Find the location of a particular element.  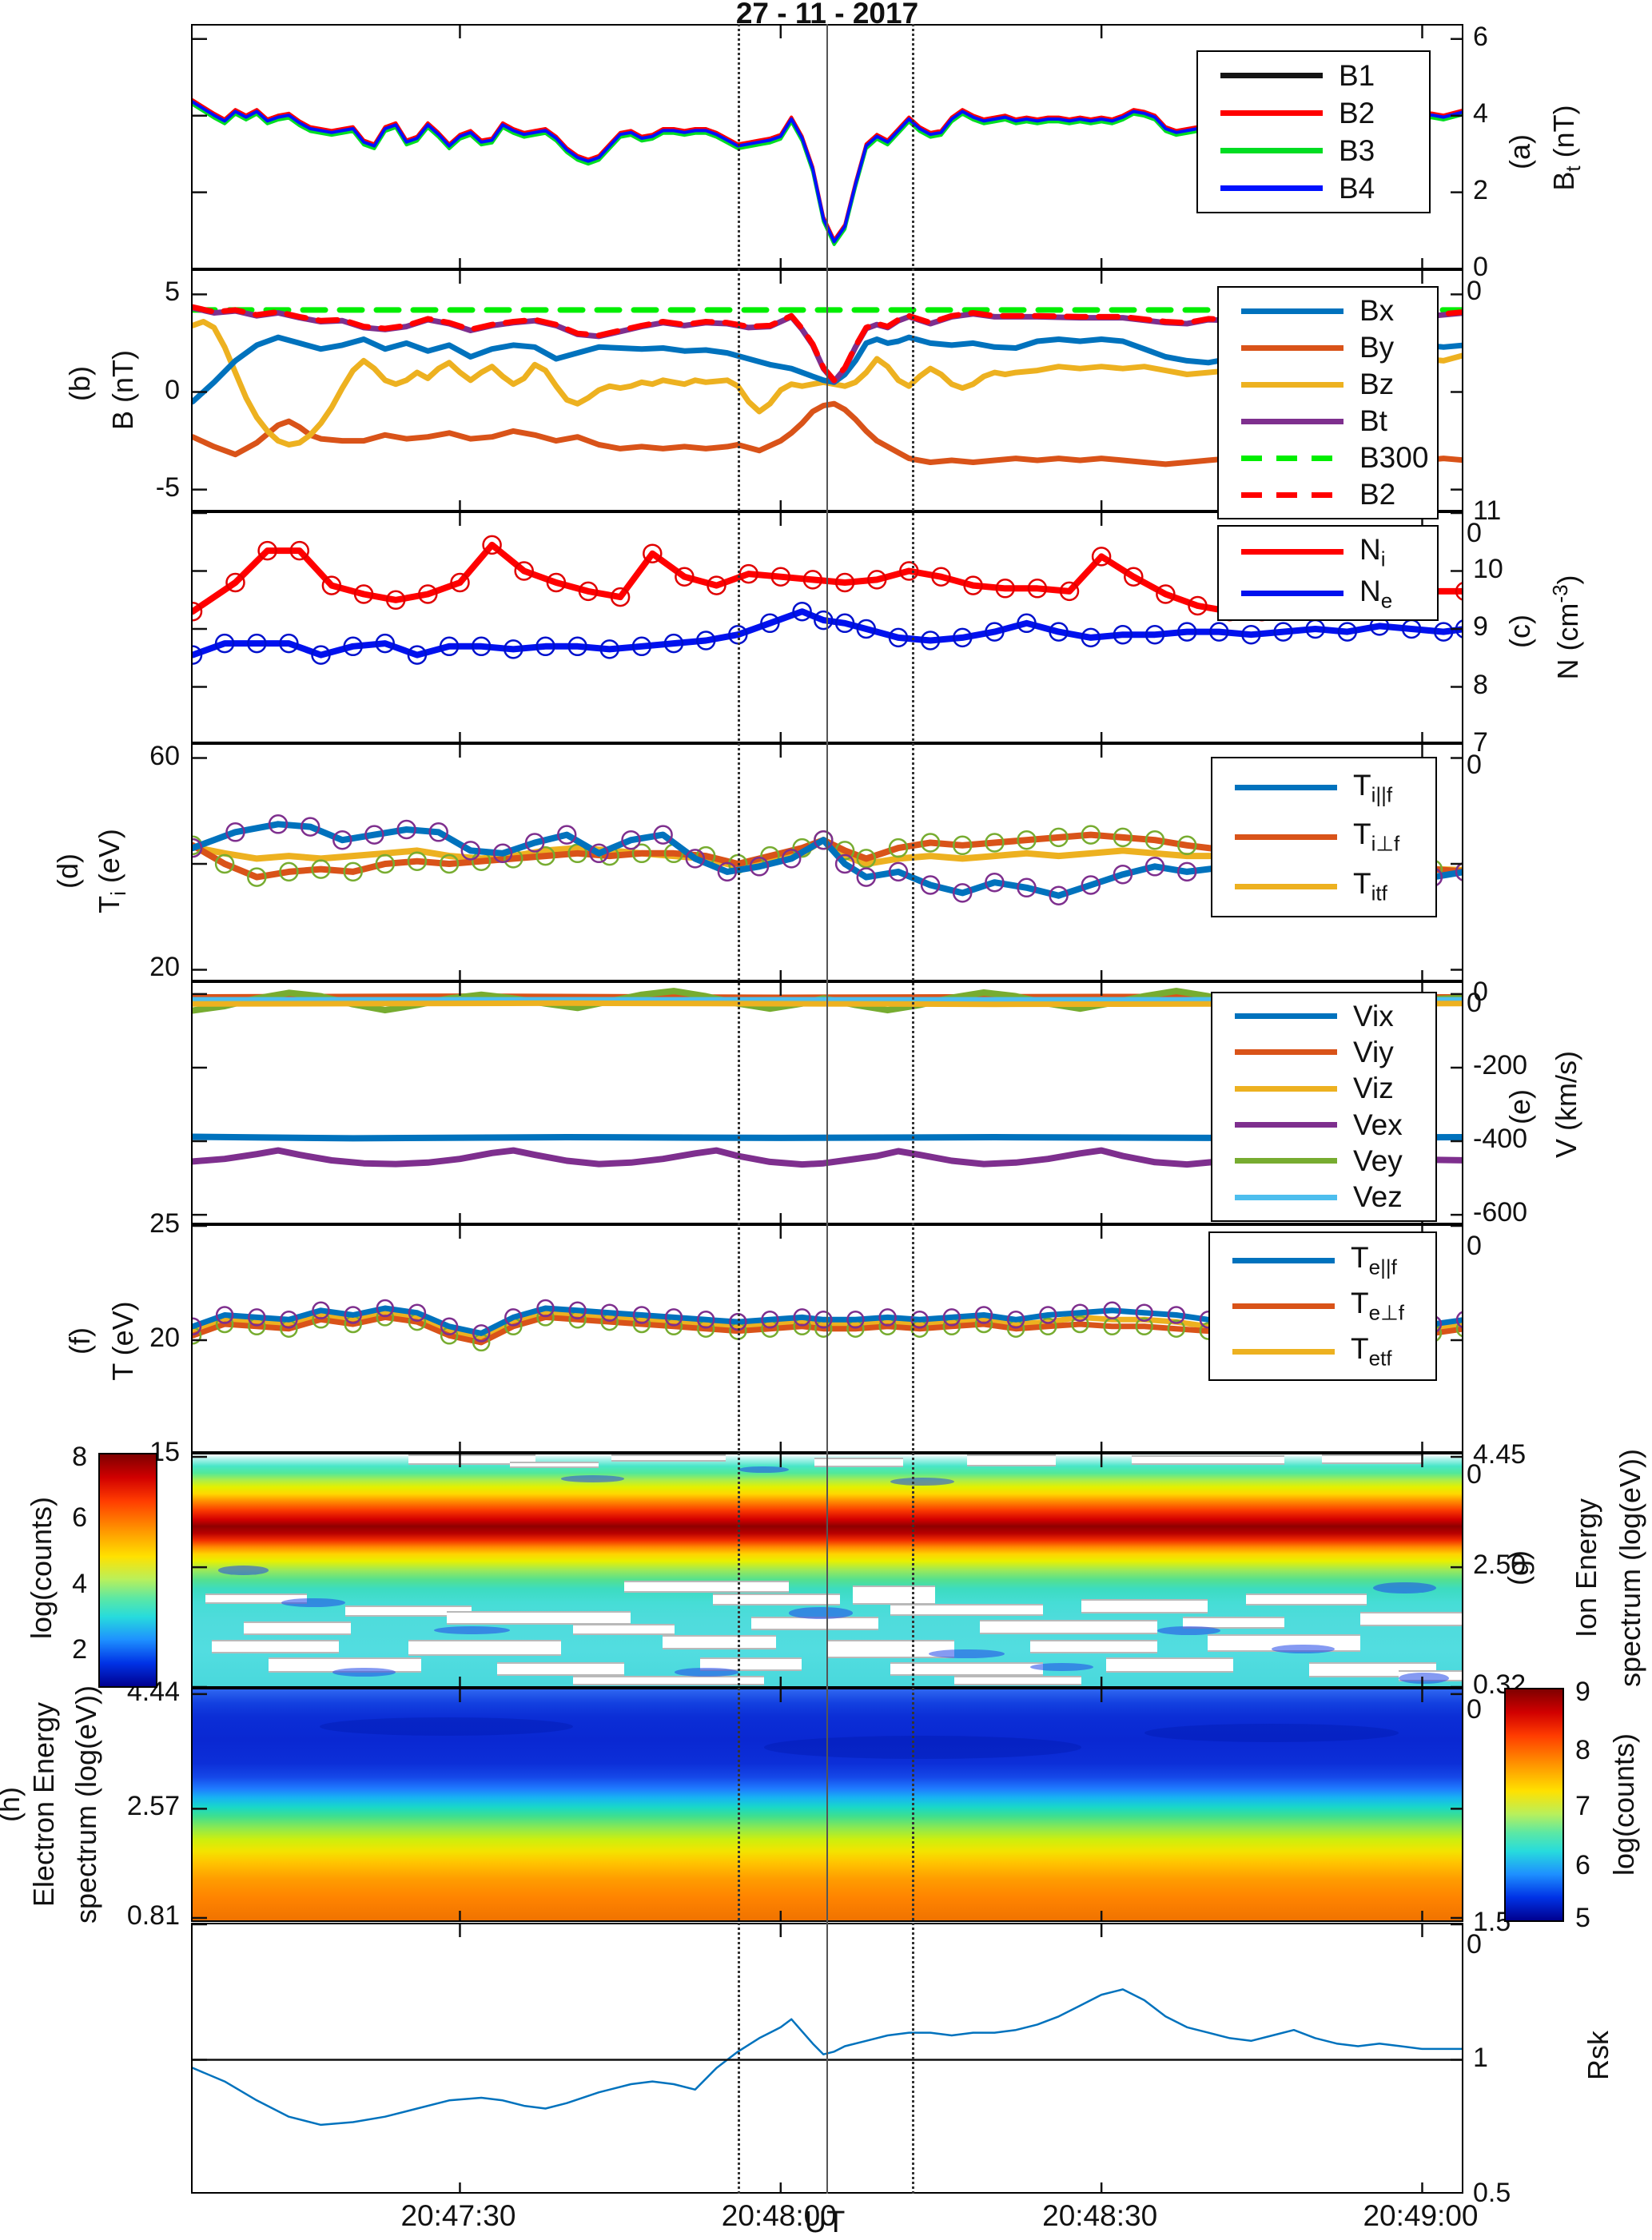

label-part: N is located at coordinates (1370, 590).